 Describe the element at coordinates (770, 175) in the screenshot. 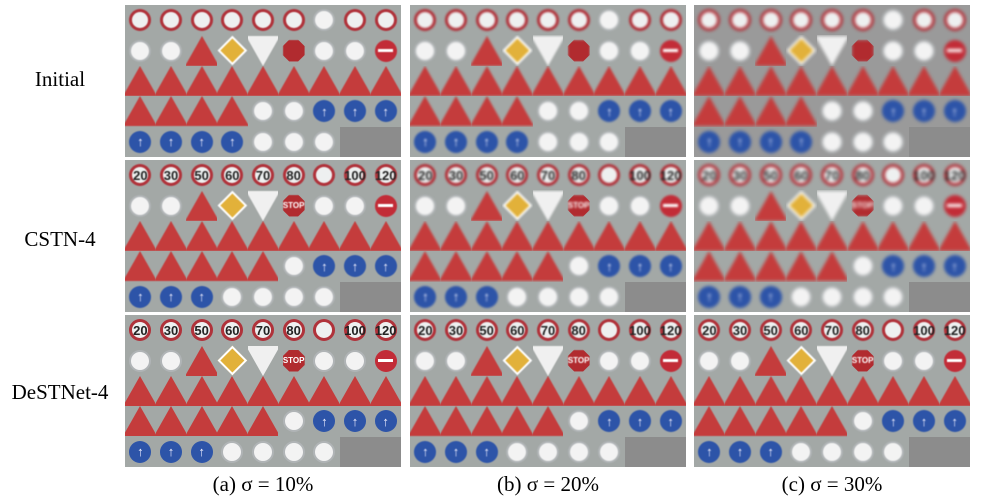

I see `sign-thumbnail: 50` at that location.